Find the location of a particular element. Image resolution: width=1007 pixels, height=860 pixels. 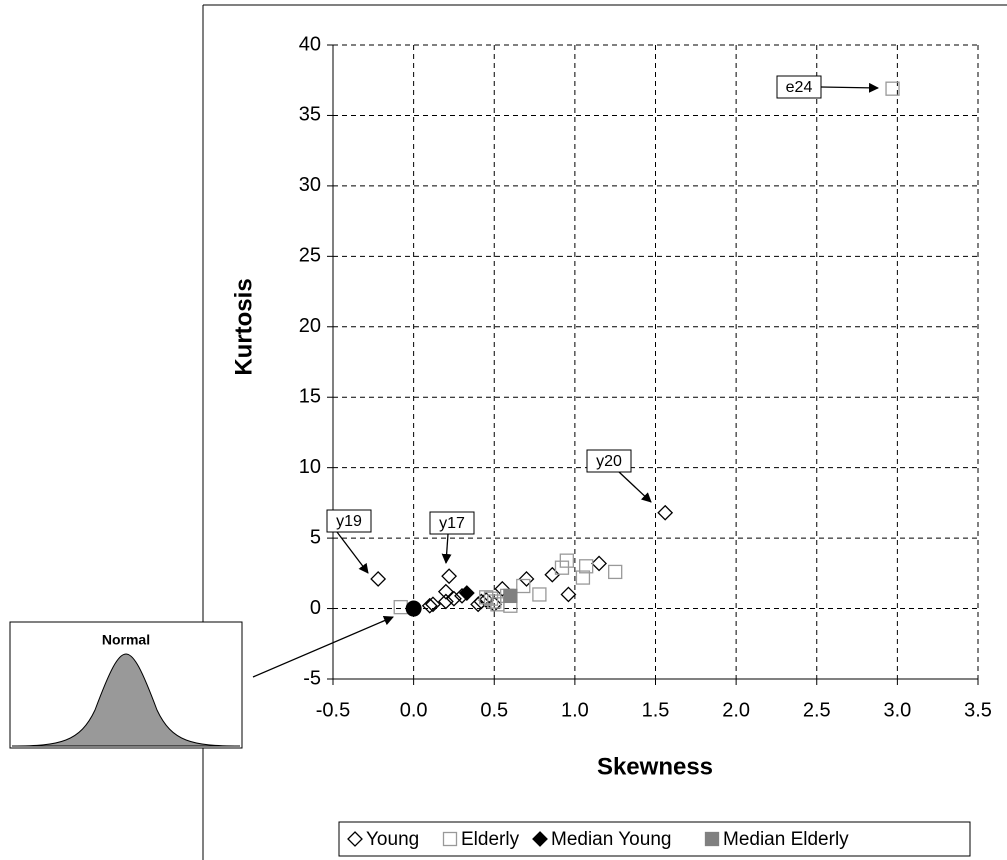

y-tick-label: 30 is located at coordinates (310, 185).